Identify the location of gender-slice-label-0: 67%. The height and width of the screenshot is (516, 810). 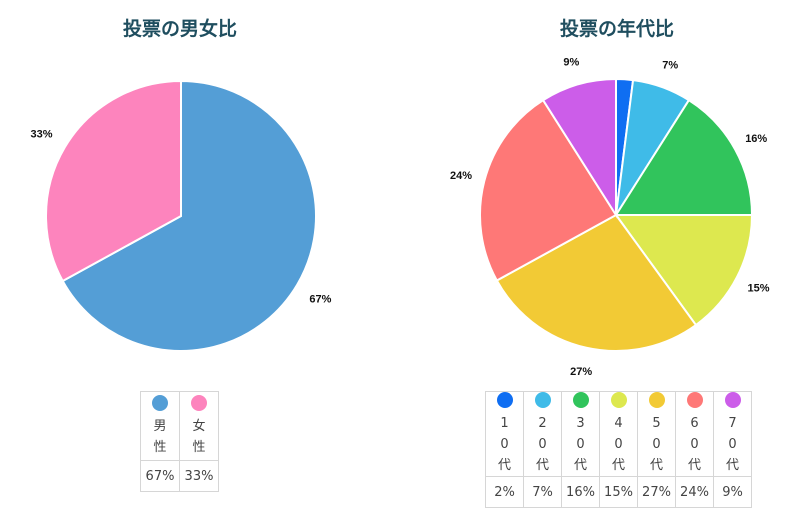
(320, 299).